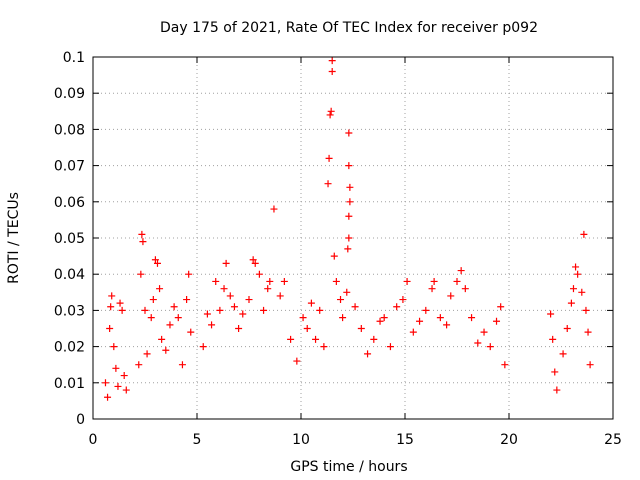 The image size is (640, 480). What do you see at coordinates (405, 440) in the screenshot?
I see `x-tick-label: 15` at bounding box center [405, 440].